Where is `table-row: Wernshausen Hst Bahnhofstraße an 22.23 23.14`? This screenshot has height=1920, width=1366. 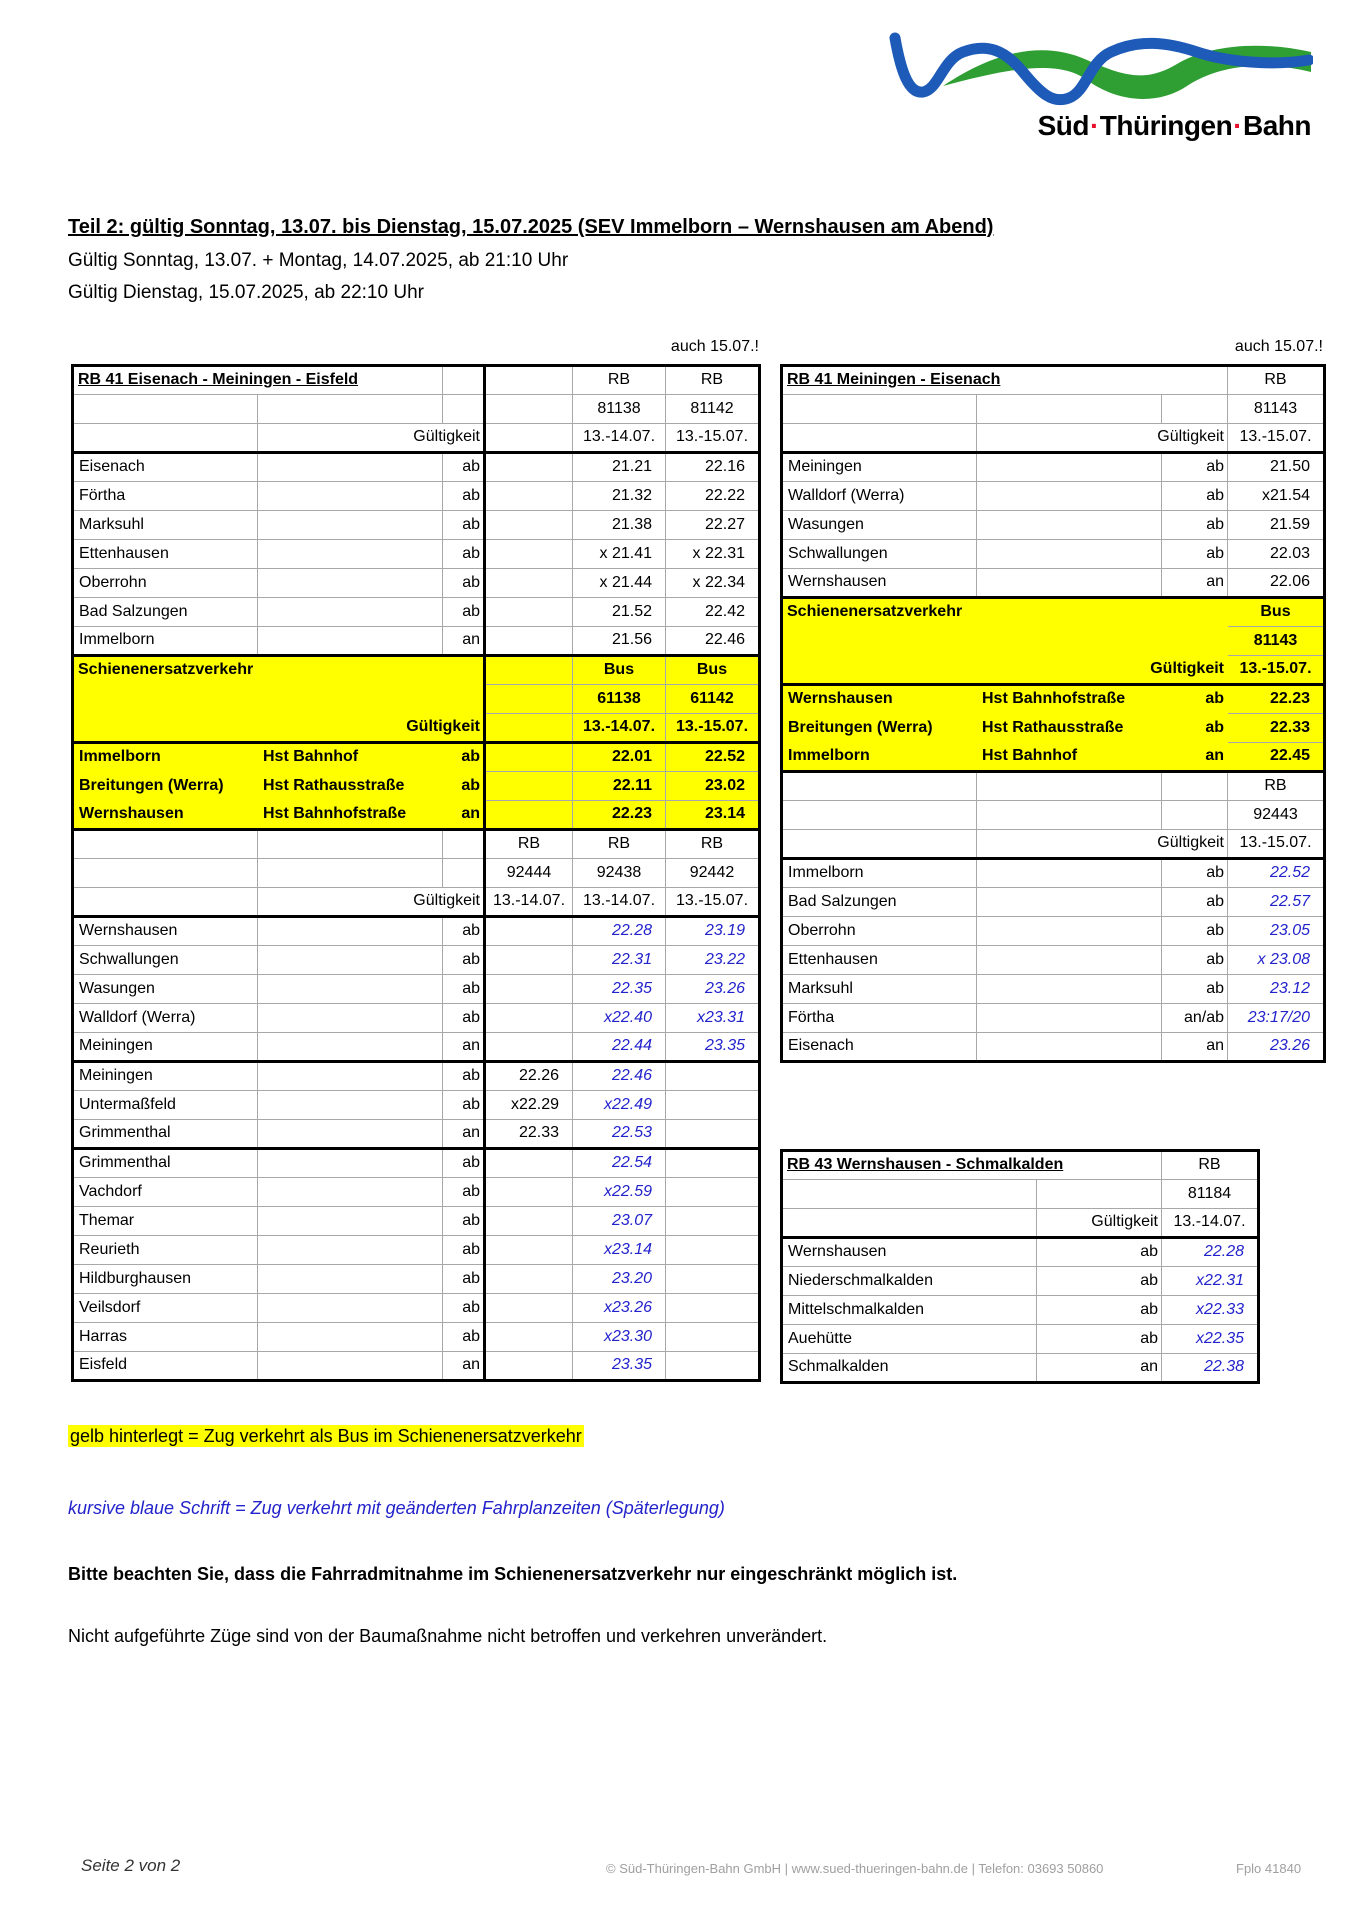 table-row: Wernshausen Hst Bahnhofstraße an 22.23 23.14 is located at coordinates (416, 815).